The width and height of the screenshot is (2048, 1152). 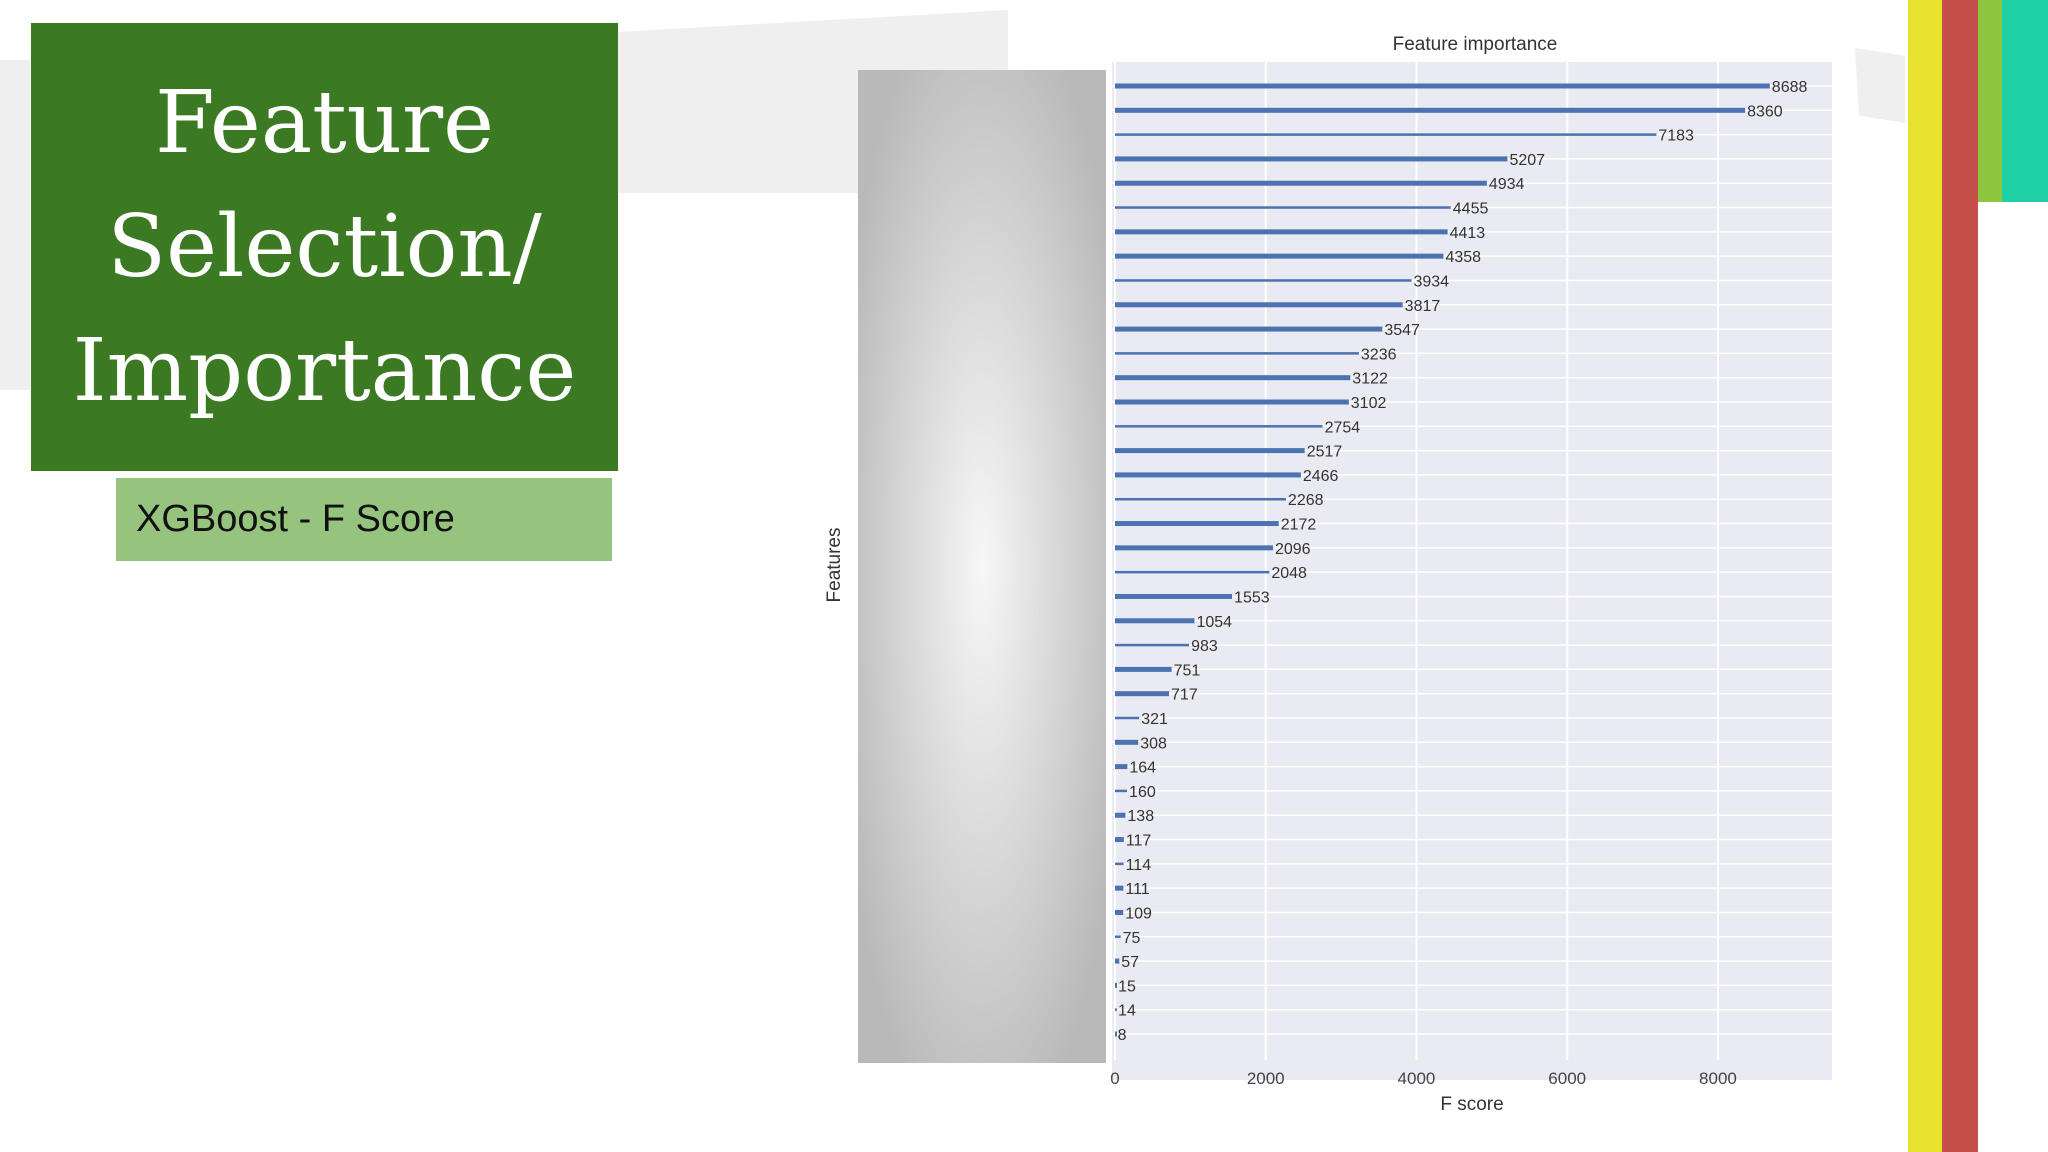 What do you see at coordinates (1130, 962) in the screenshot?
I see `data-label-36: 57` at bounding box center [1130, 962].